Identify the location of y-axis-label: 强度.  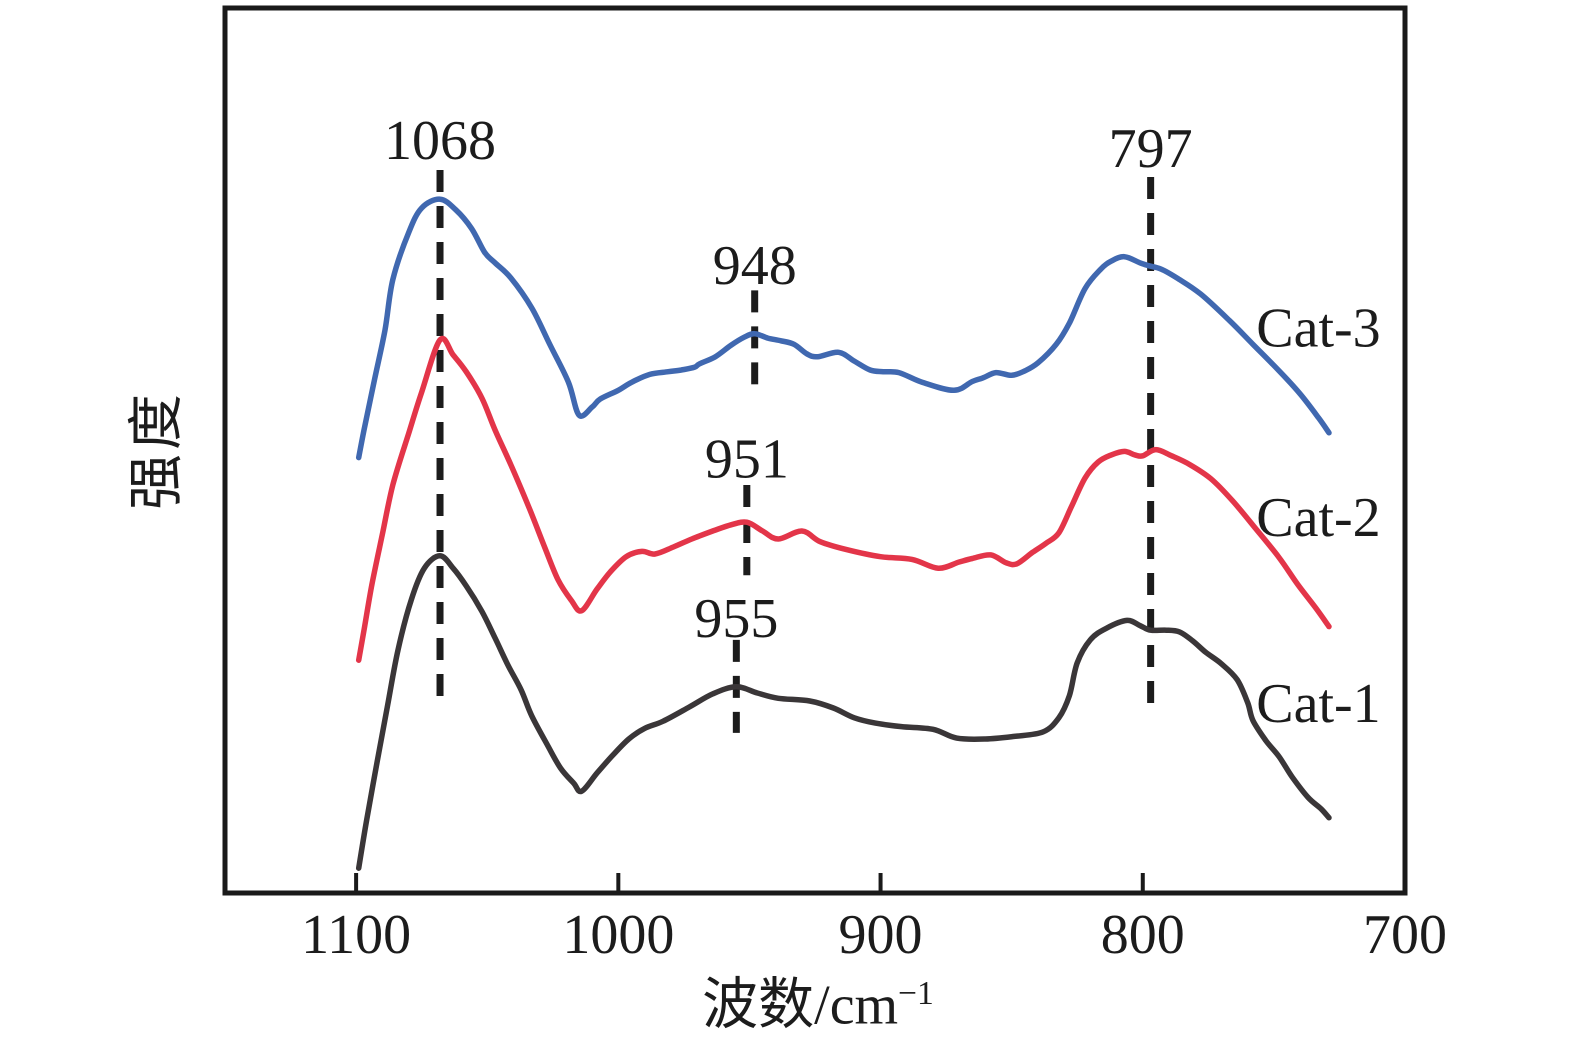
(157, 450).